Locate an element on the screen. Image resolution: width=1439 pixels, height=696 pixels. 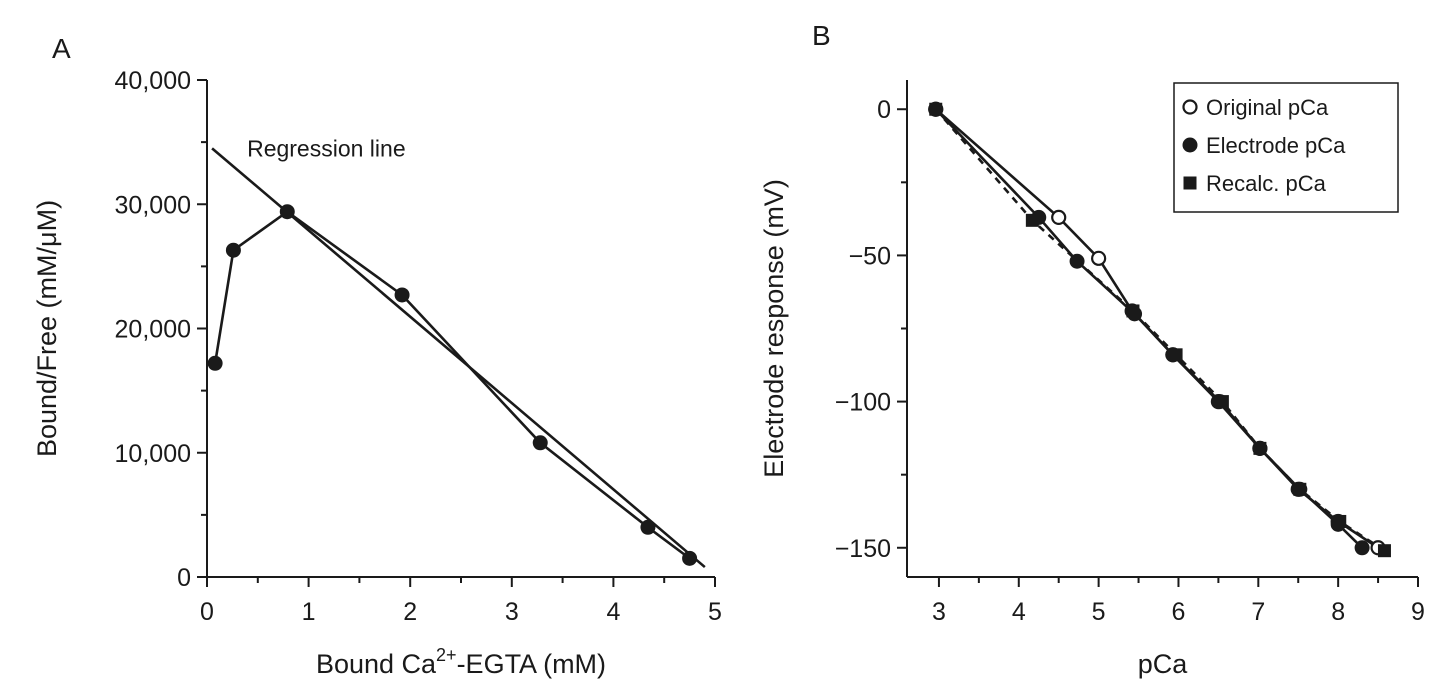
legend-label: Electrode pCa is located at coordinates (1276, 145).